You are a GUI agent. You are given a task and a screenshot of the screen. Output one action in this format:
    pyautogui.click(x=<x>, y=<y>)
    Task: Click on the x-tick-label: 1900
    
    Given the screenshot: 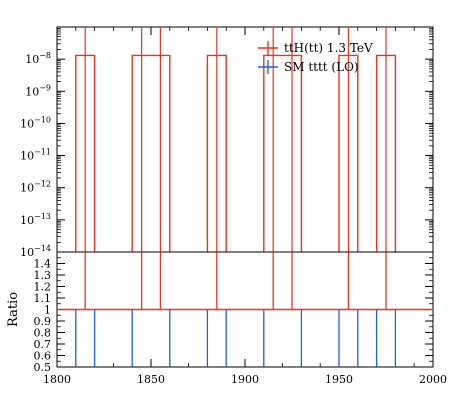 What is the action you would take?
    pyautogui.click(x=245, y=379)
    